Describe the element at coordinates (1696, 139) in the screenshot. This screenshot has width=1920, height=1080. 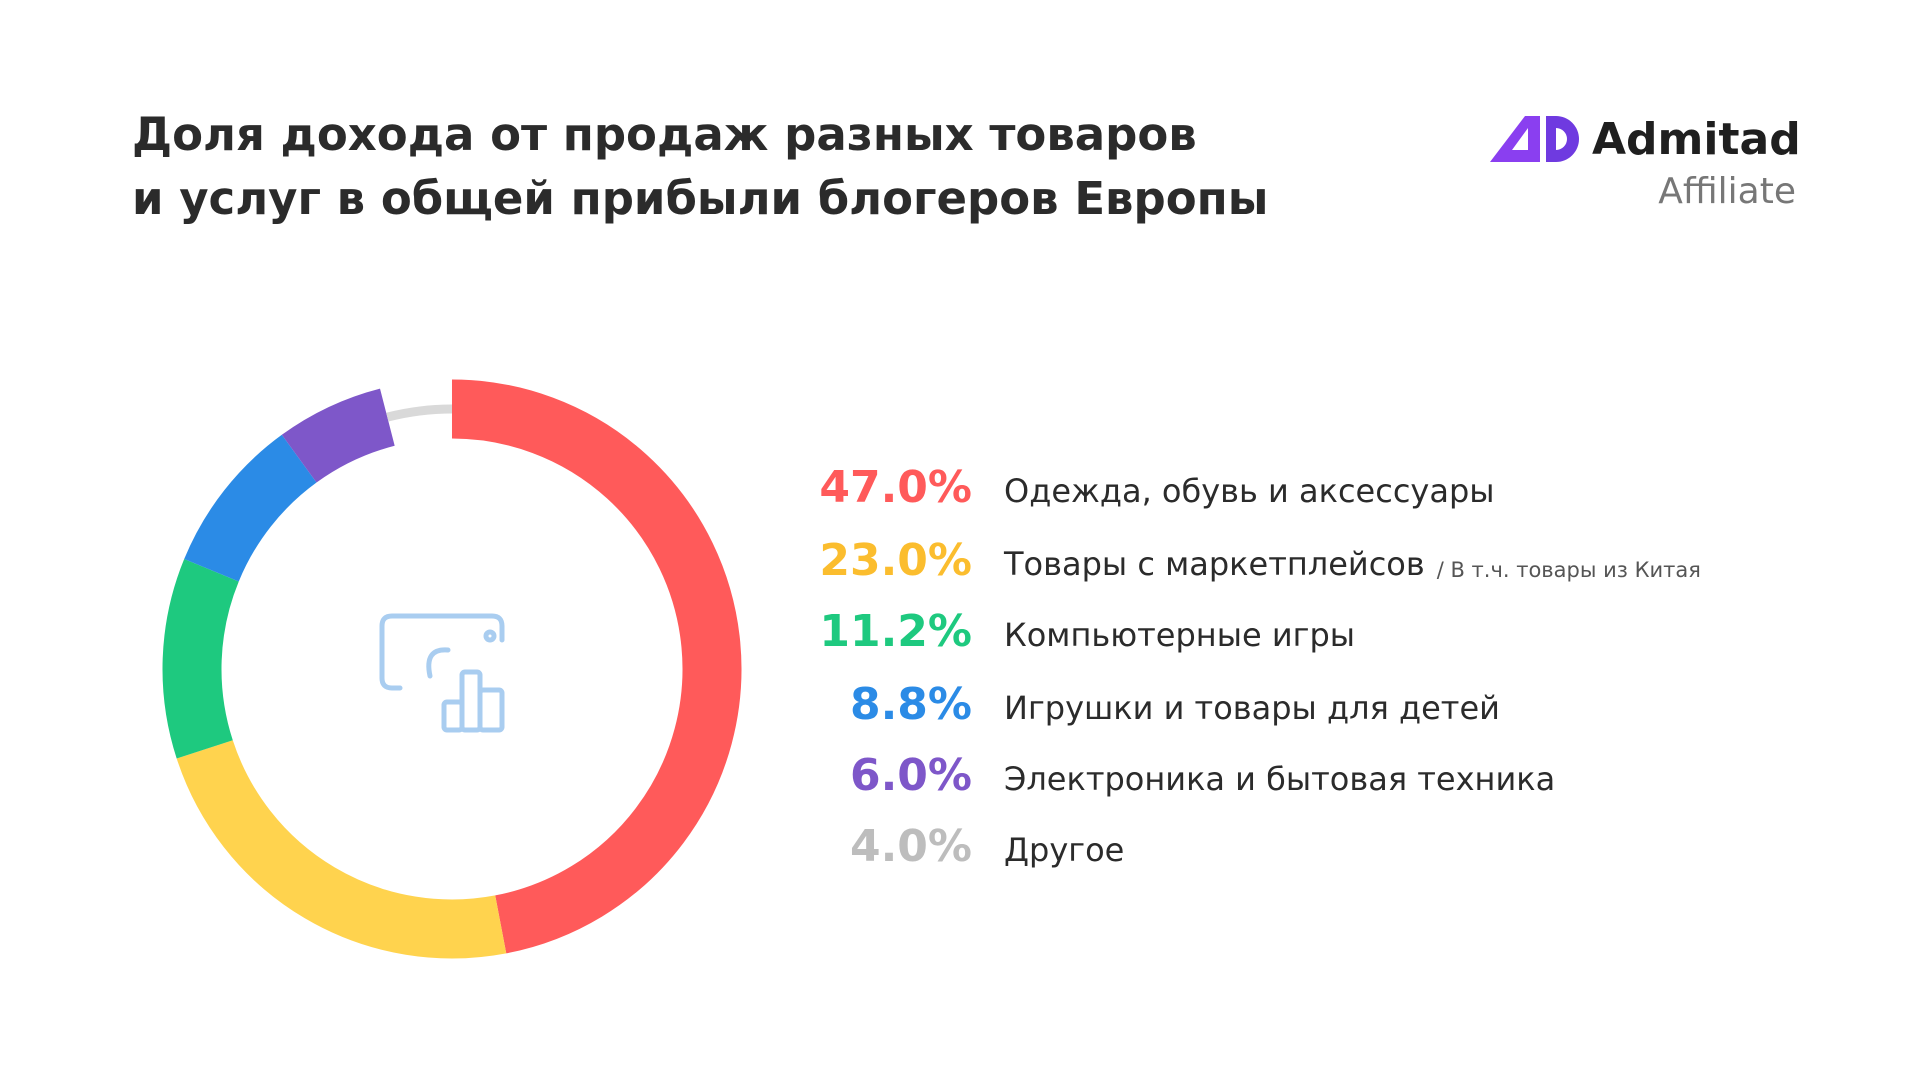
I see `logo-name: Admitad` at that location.